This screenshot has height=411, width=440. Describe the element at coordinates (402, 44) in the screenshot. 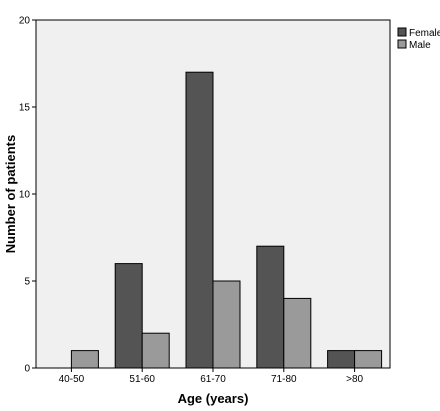

I see `legend-swatch-male` at that location.